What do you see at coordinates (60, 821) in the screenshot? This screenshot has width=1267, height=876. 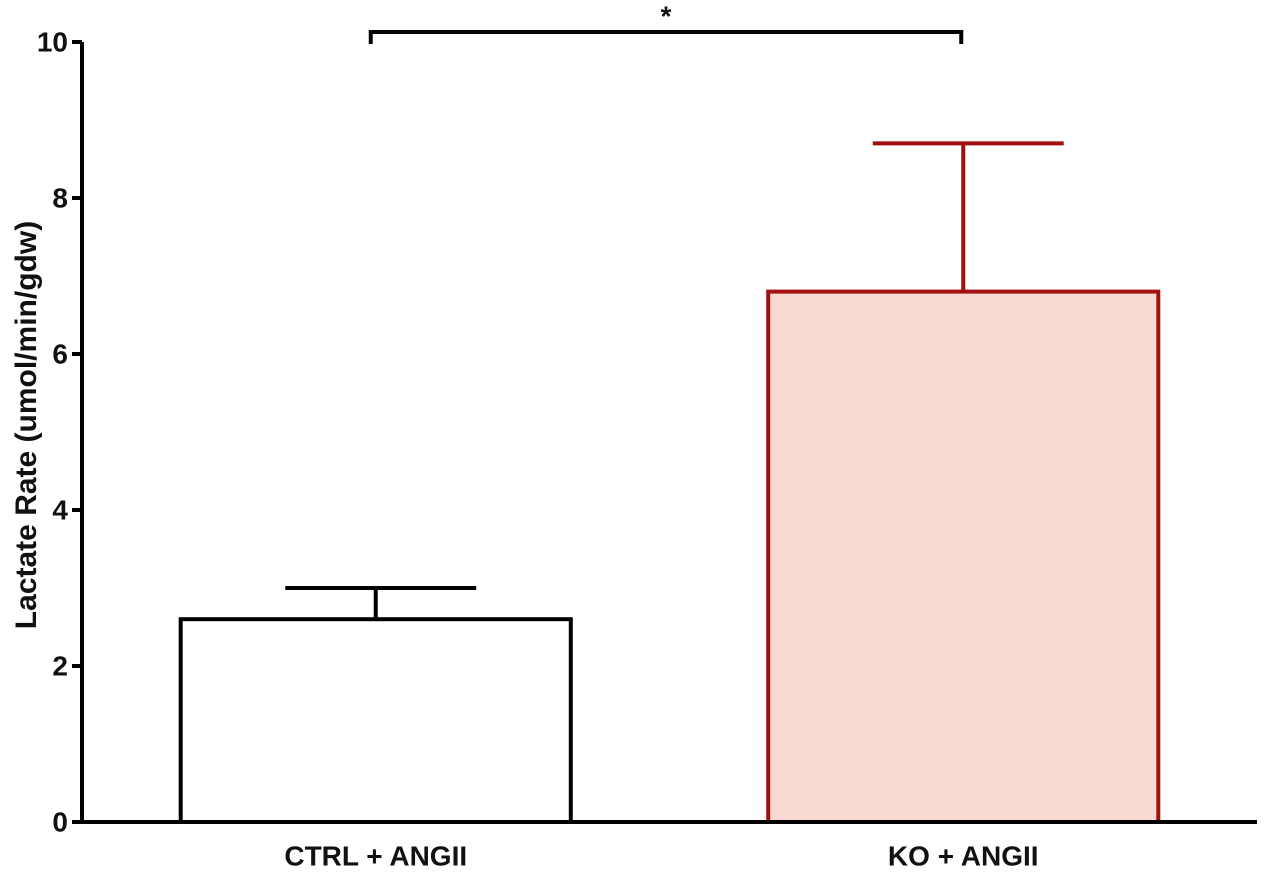 I see `y-tick-label: 0` at bounding box center [60, 821].